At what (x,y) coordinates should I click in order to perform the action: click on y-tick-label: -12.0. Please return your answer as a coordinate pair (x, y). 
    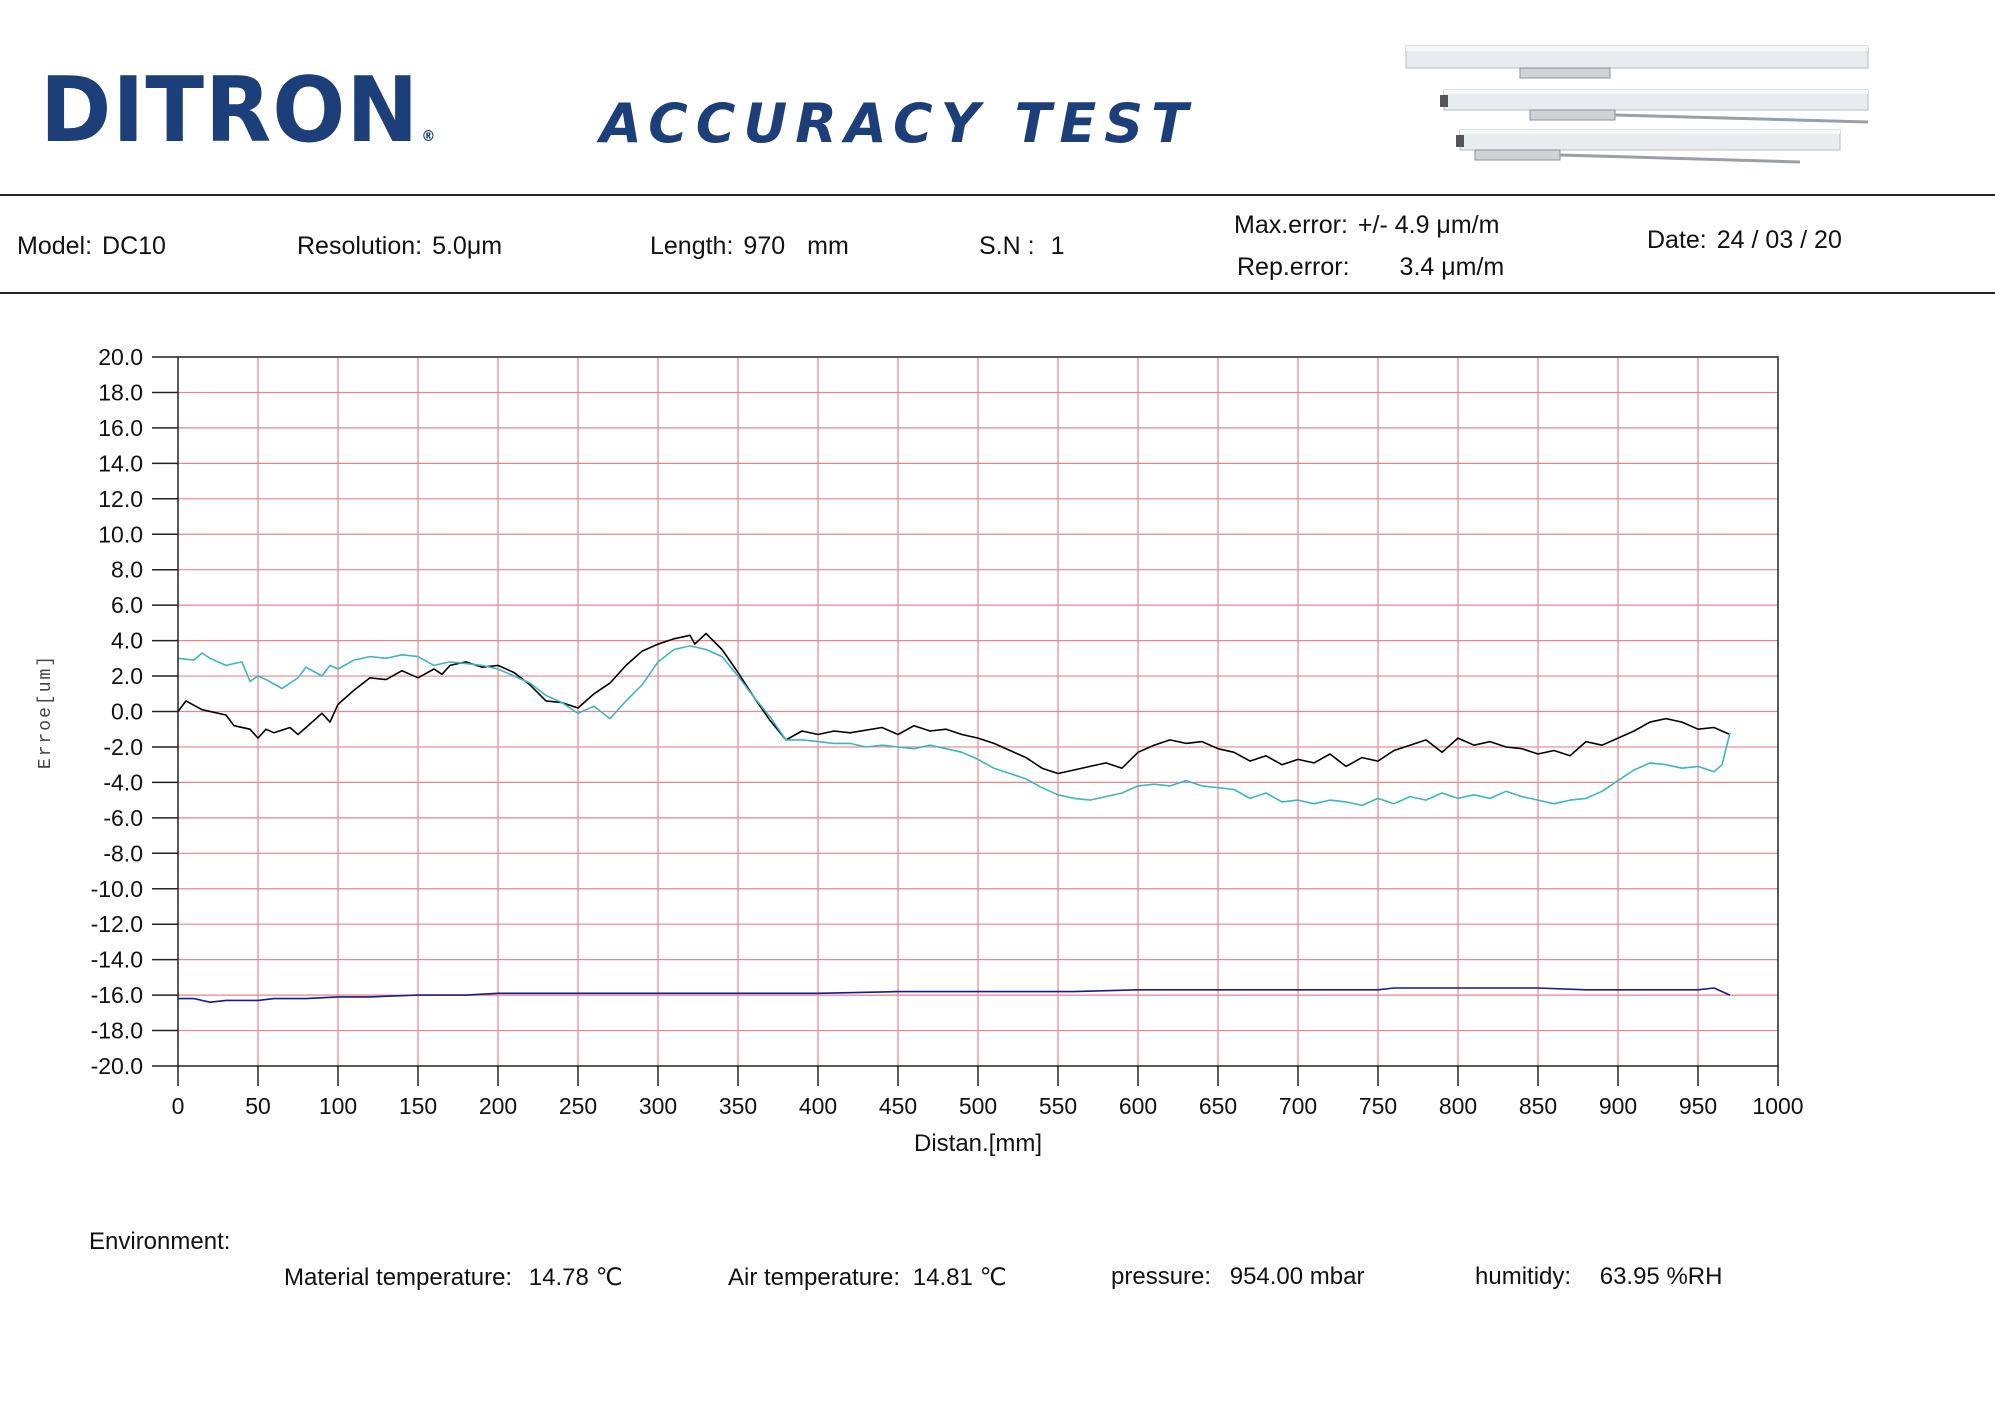
    Looking at the image, I should click on (117, 924).